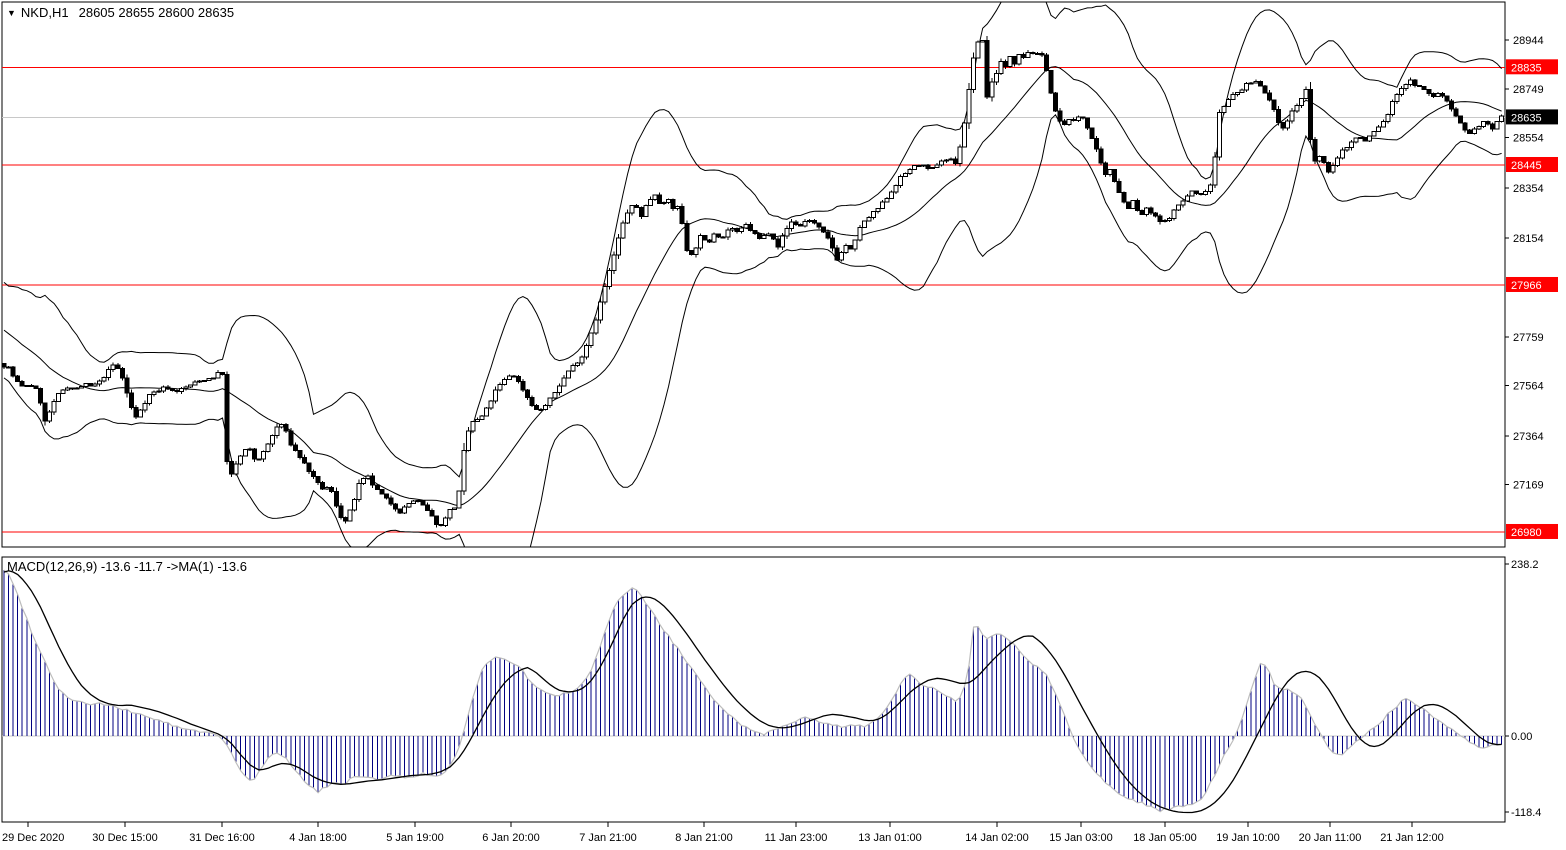 The width and height of the screenshot is (1566, 850). Describe the element at coordinates (1330, 838) in the screenshot. I see `time-tick-label: 20 Jan 11:00` at that location.